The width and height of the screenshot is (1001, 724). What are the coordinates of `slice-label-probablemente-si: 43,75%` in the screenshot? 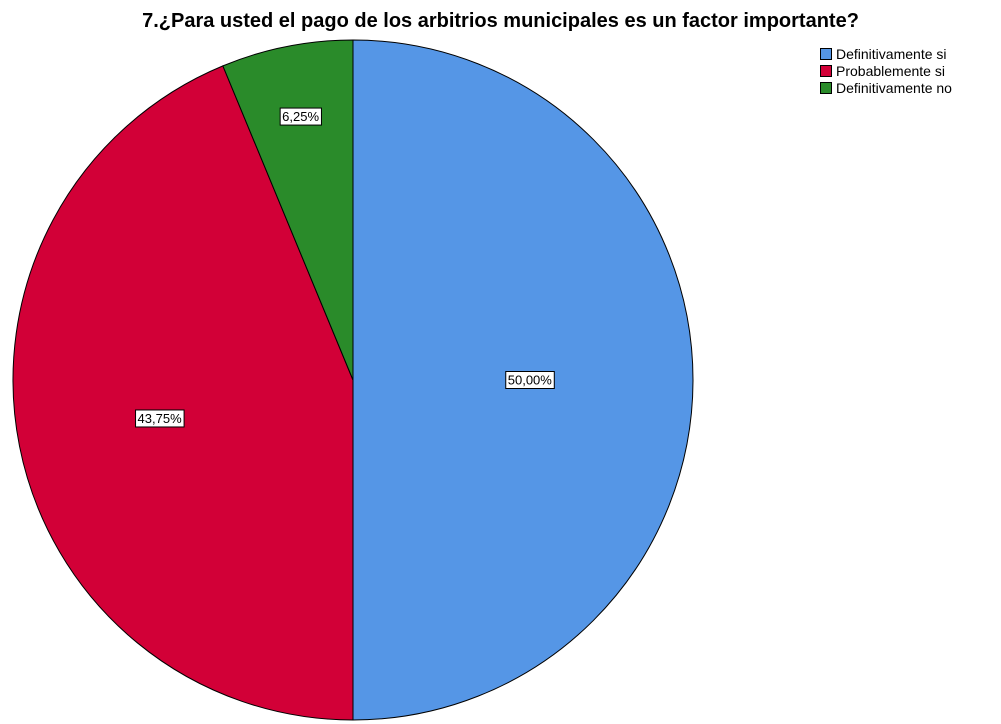 It's located at (160, 418).